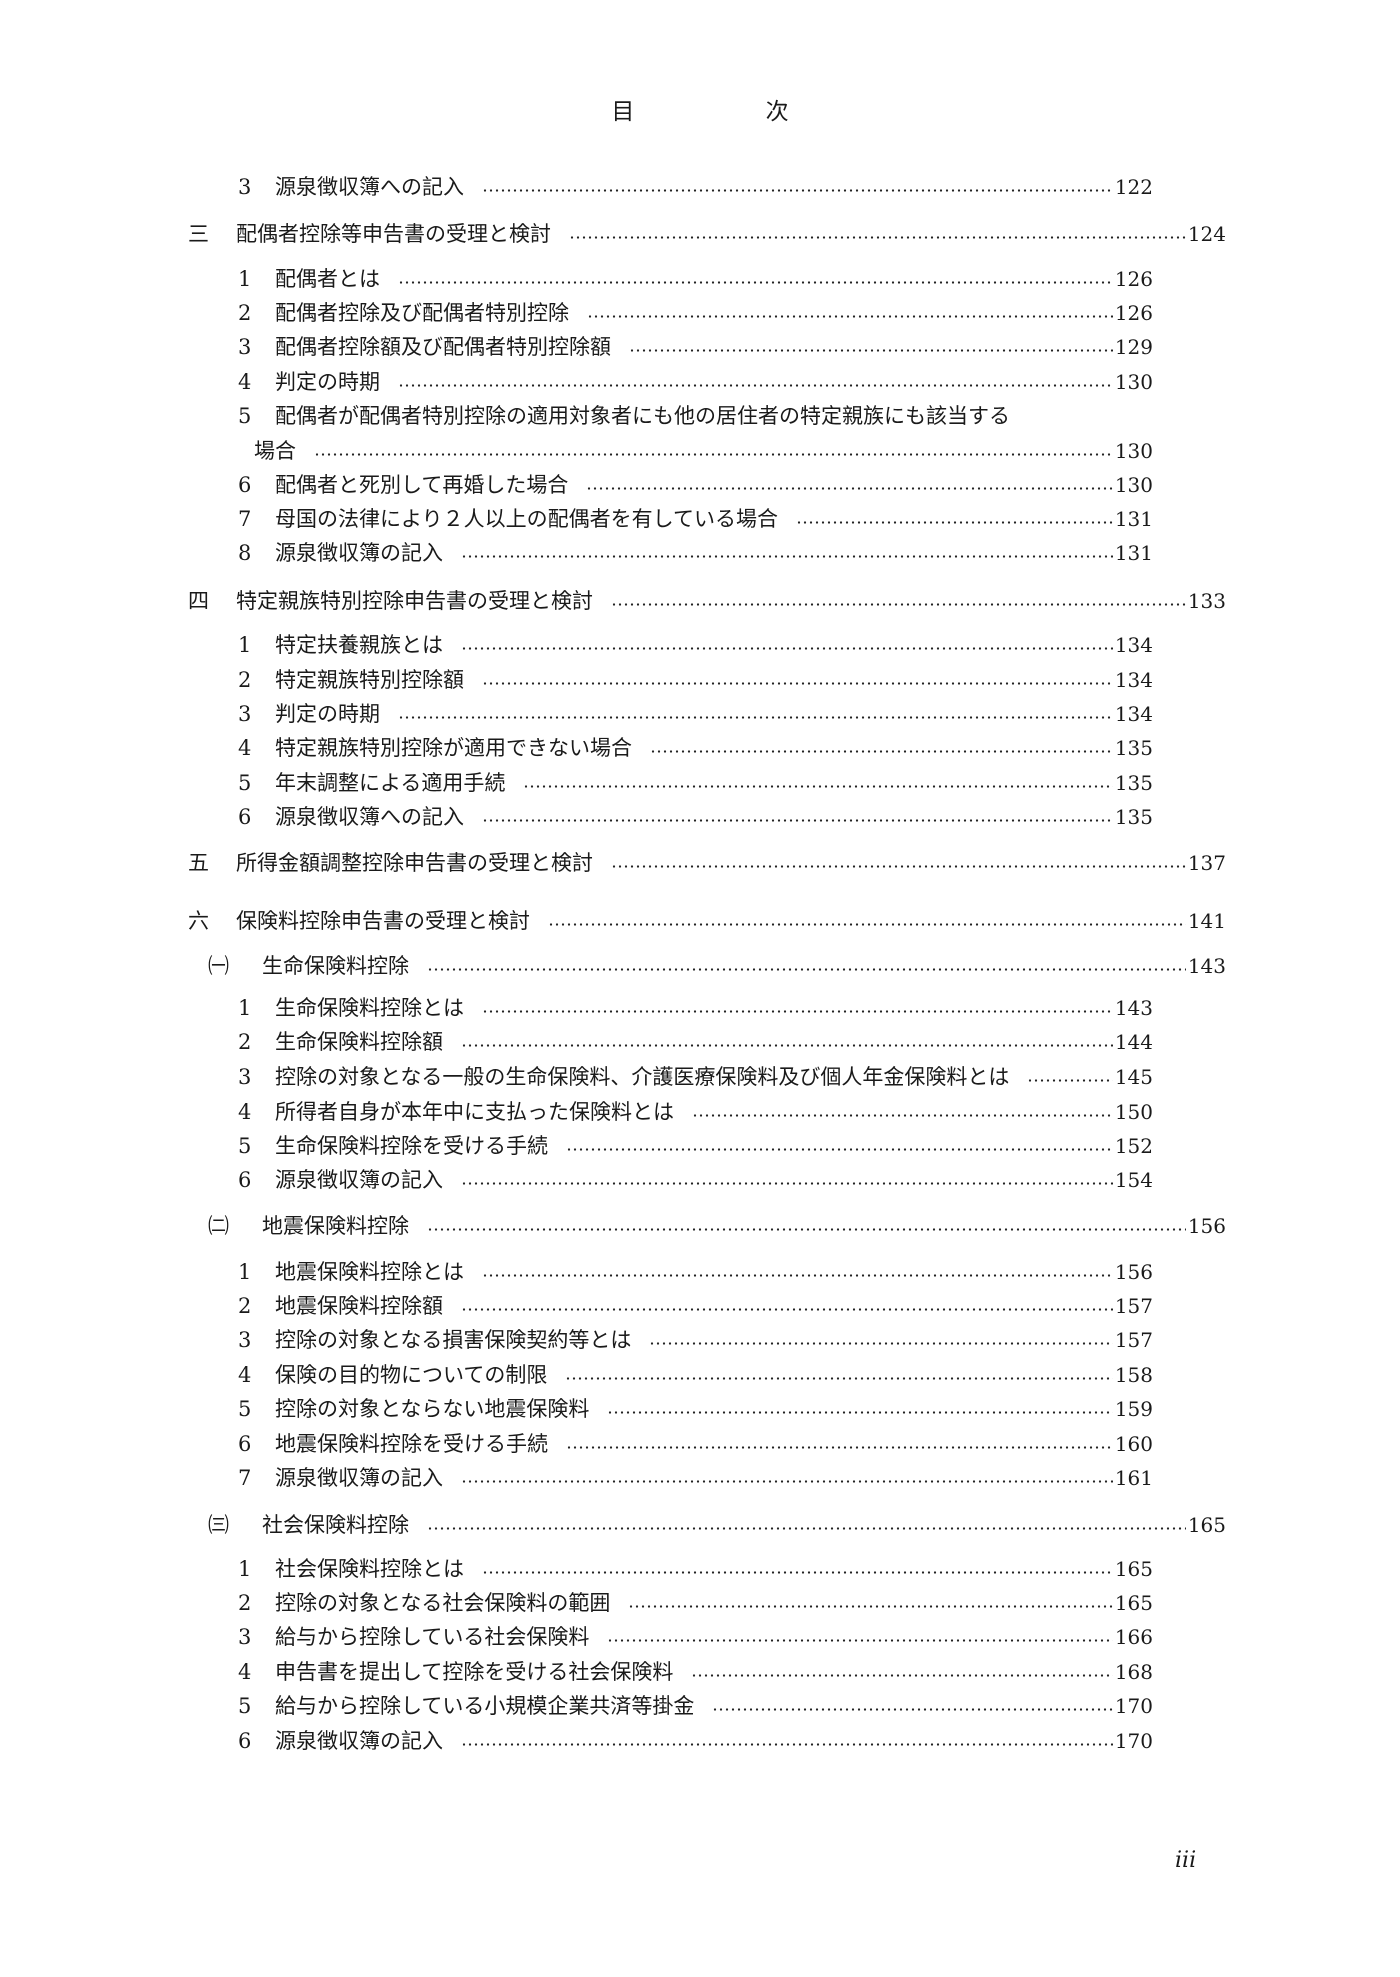 The width and height of the screenshot is (1400, 1977). Describe the element at coordinates (695, 1180) in the screenshot. I see `toc-entry-sub: 6 源泉徴収簿の記入 154` at that location.